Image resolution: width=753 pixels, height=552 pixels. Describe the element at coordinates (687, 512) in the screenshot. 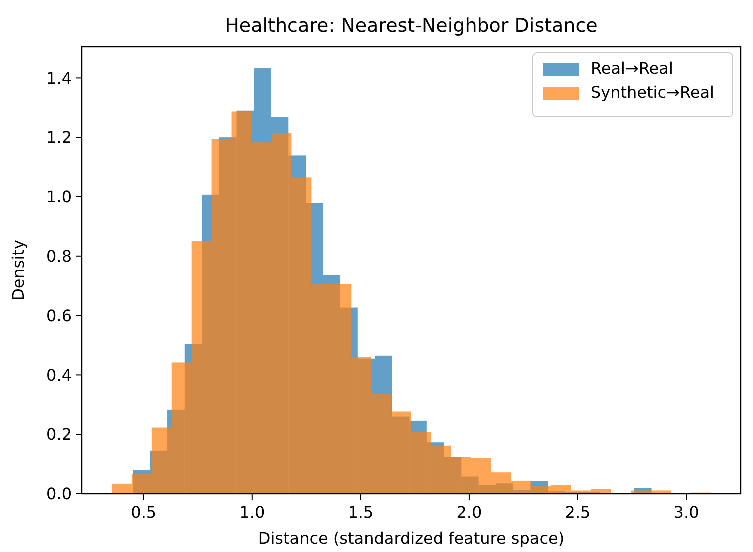

I see `x-tick-label: 3.0` at that location.